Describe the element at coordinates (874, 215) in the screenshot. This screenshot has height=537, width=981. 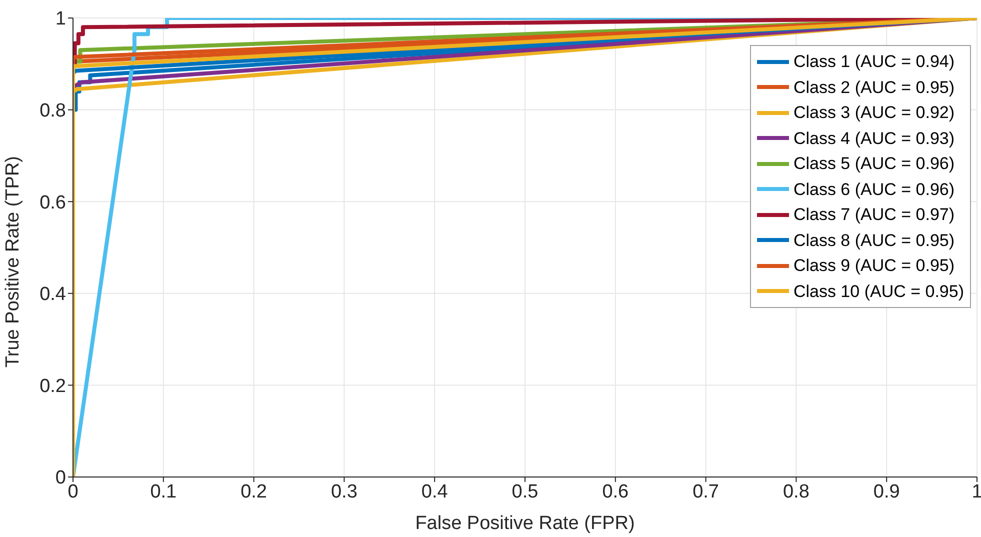
I see `legend-label: Class 7 (AUC = 0.97)` at that location.